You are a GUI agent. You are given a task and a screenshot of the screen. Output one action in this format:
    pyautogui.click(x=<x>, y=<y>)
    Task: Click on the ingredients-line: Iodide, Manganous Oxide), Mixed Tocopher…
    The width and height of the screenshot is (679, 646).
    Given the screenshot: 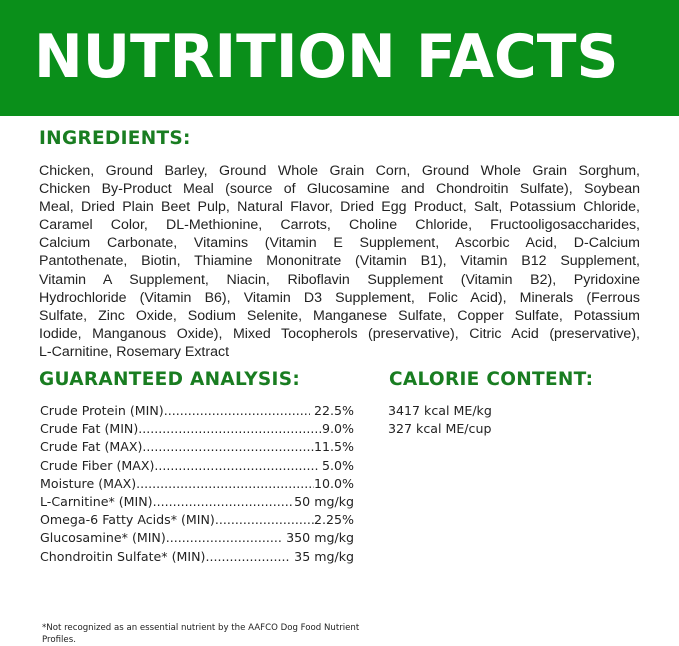 What is the action you would take?
    pyautogui.click(x=339, y=333)
    